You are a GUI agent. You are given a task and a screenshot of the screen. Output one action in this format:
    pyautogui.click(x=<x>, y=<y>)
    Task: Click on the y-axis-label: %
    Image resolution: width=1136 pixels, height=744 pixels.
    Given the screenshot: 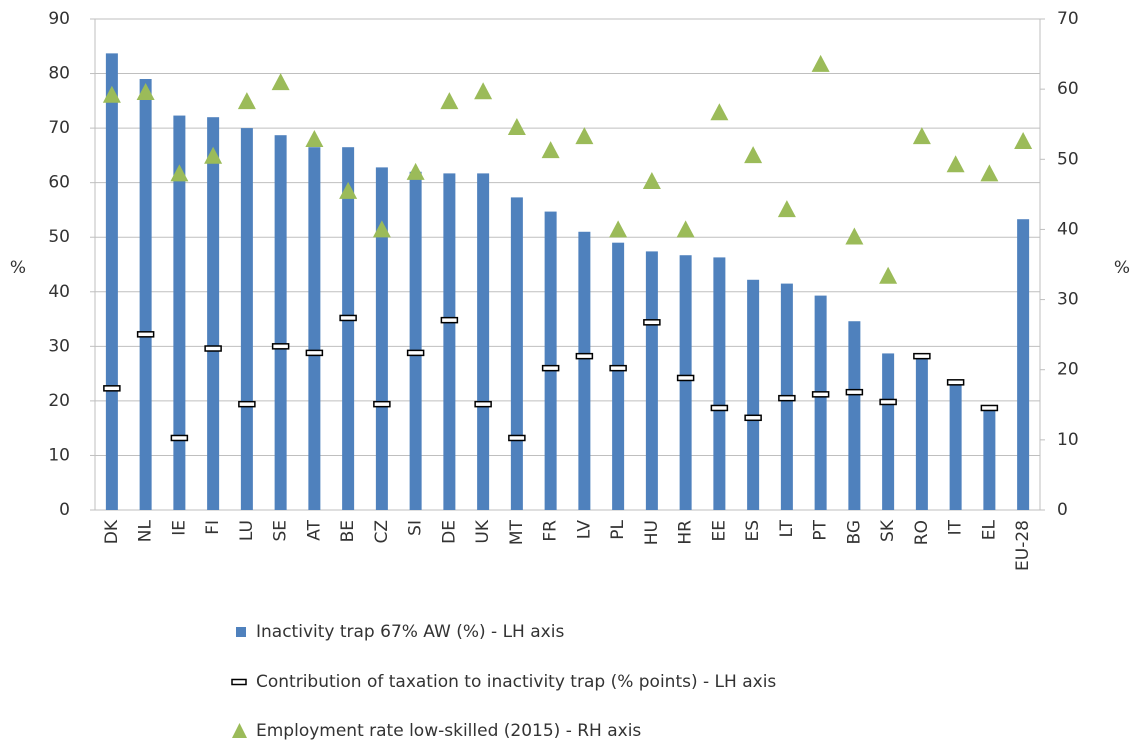 What is the action you would take?
    pyautogui.click(x=18, y=268)
    